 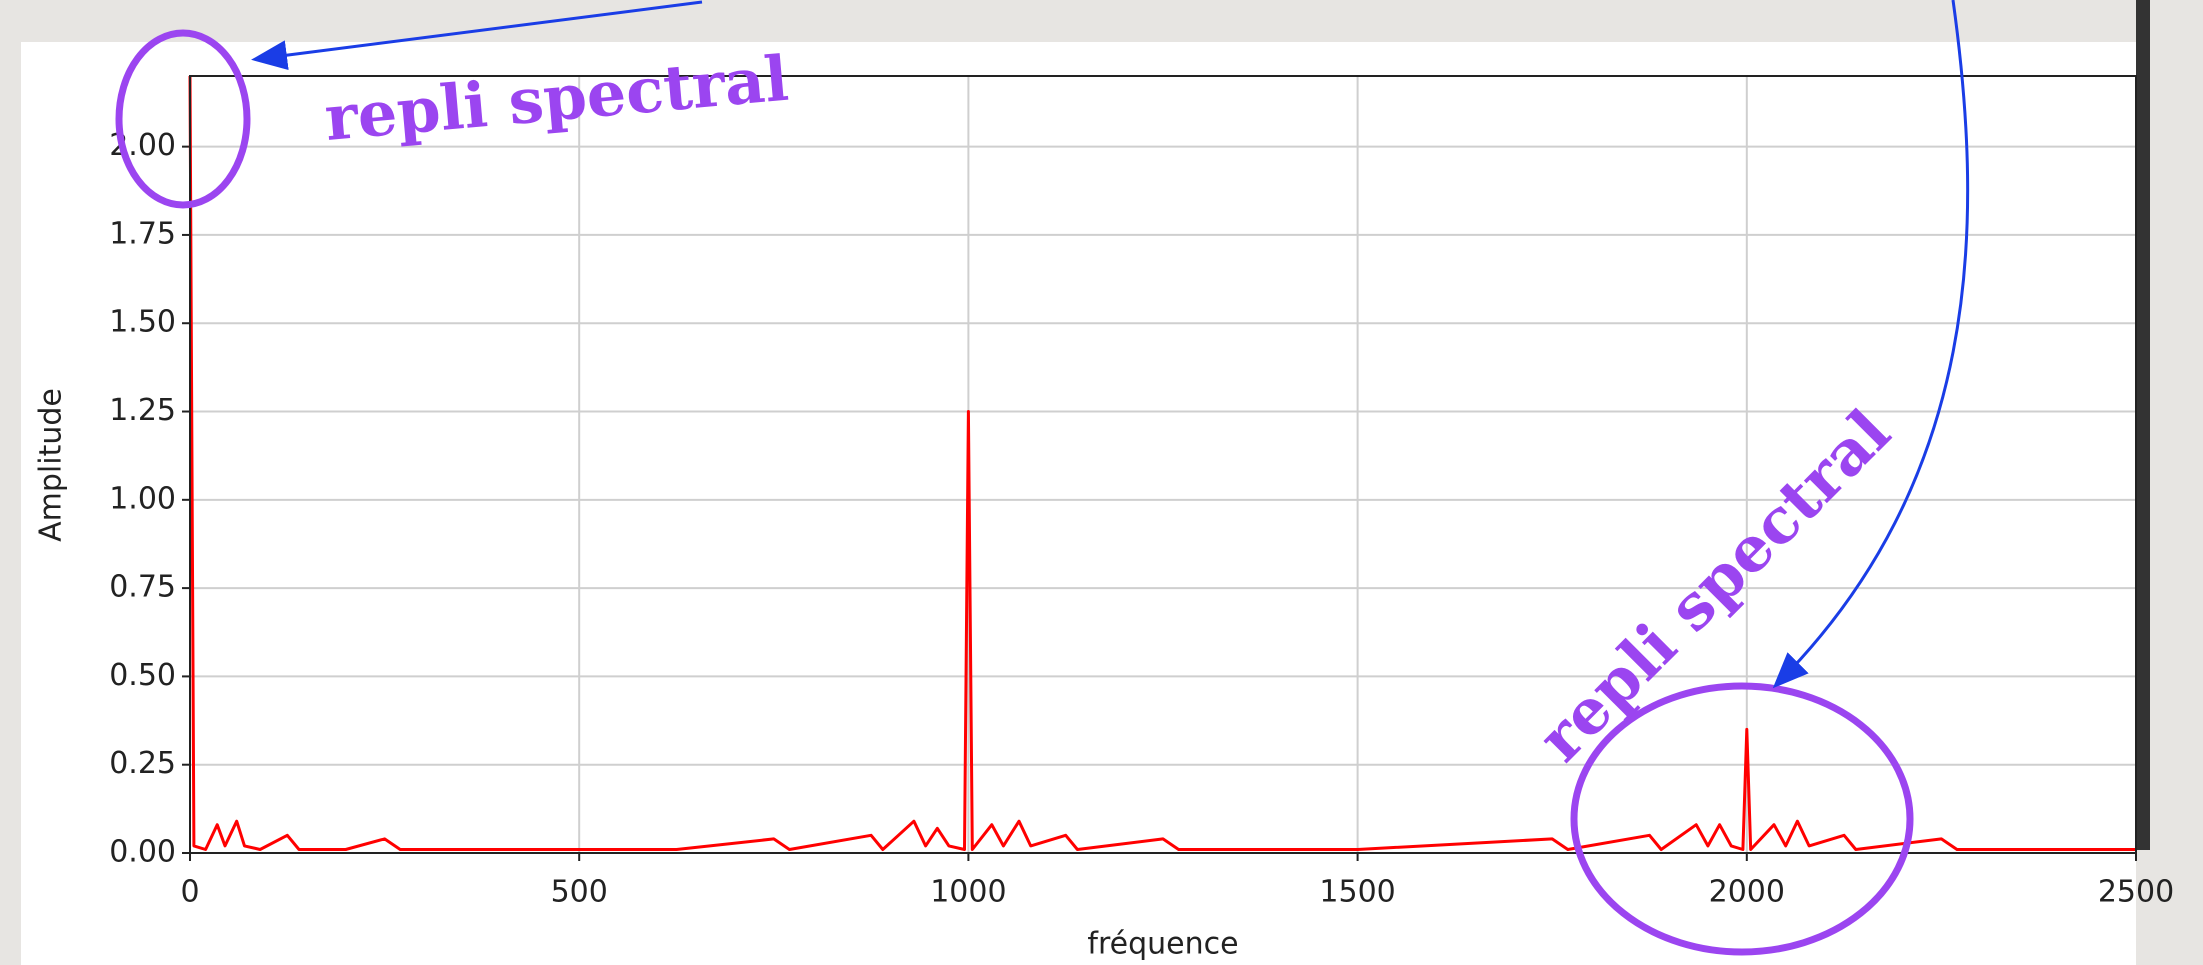 I want to click on x-tick-label: 1500, so click(x=1357, y=892).